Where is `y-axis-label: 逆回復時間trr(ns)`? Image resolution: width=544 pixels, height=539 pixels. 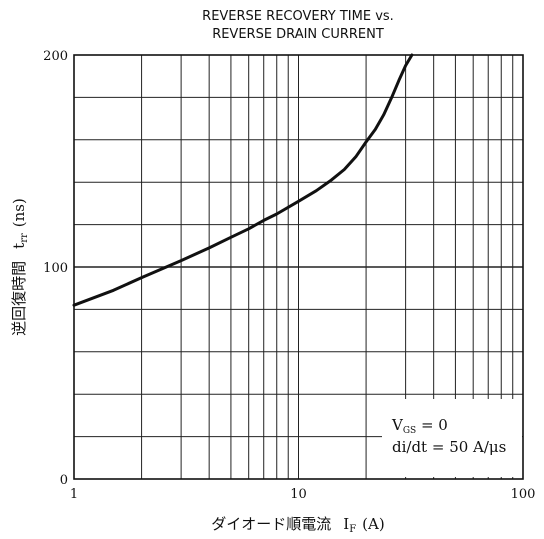
y-axis-label: 逆回復時間trr(ns) is located at coordinates (20, 267).